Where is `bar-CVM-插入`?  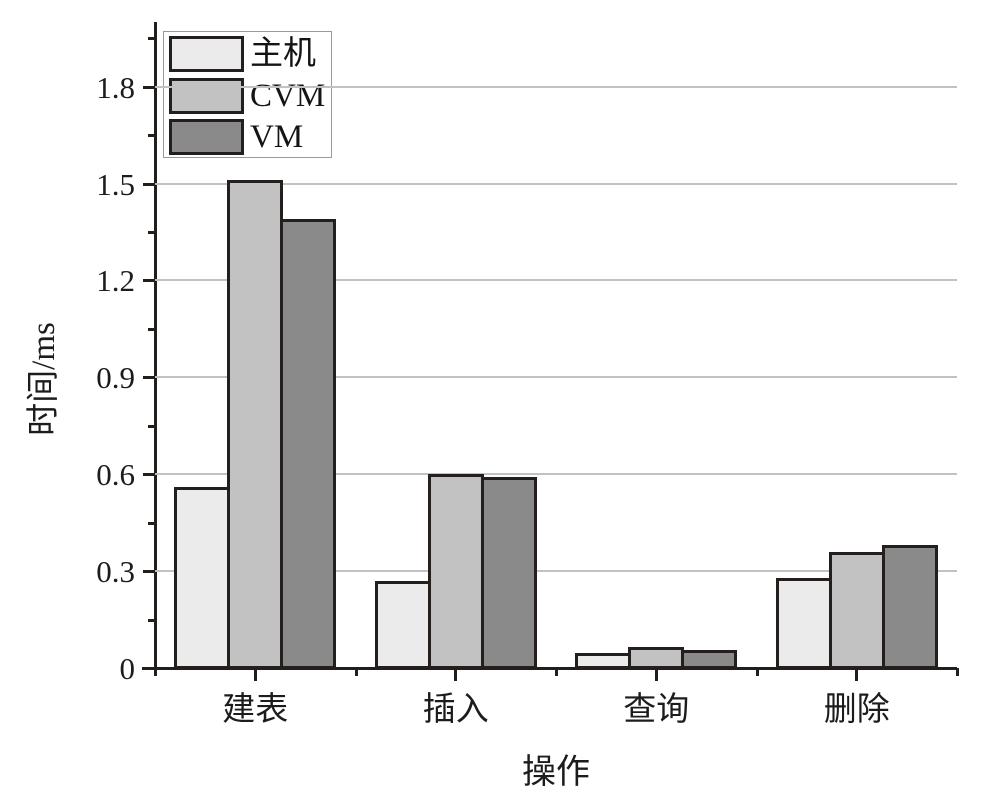 bar-CVM-插入 is located at coordinates (456, 571).